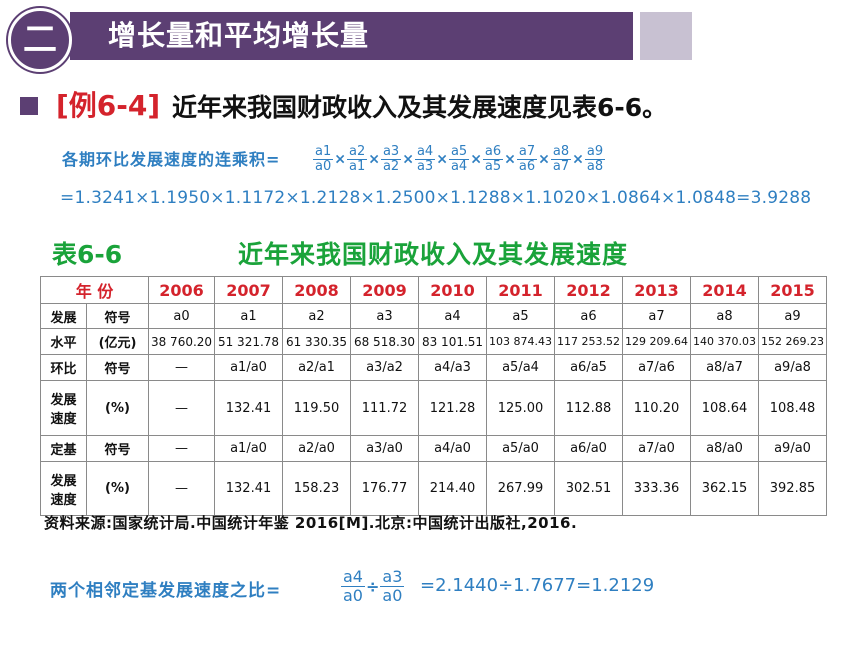  Describe the element at coordinates (657, 488) in the screenshot. I see `table-cell: 333.36` at that location.